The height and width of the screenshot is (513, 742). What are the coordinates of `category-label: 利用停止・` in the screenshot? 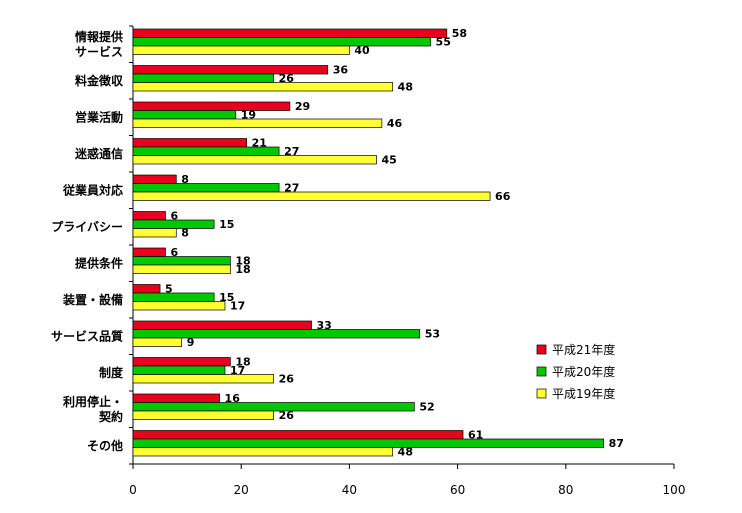 It's located at (93, 401).